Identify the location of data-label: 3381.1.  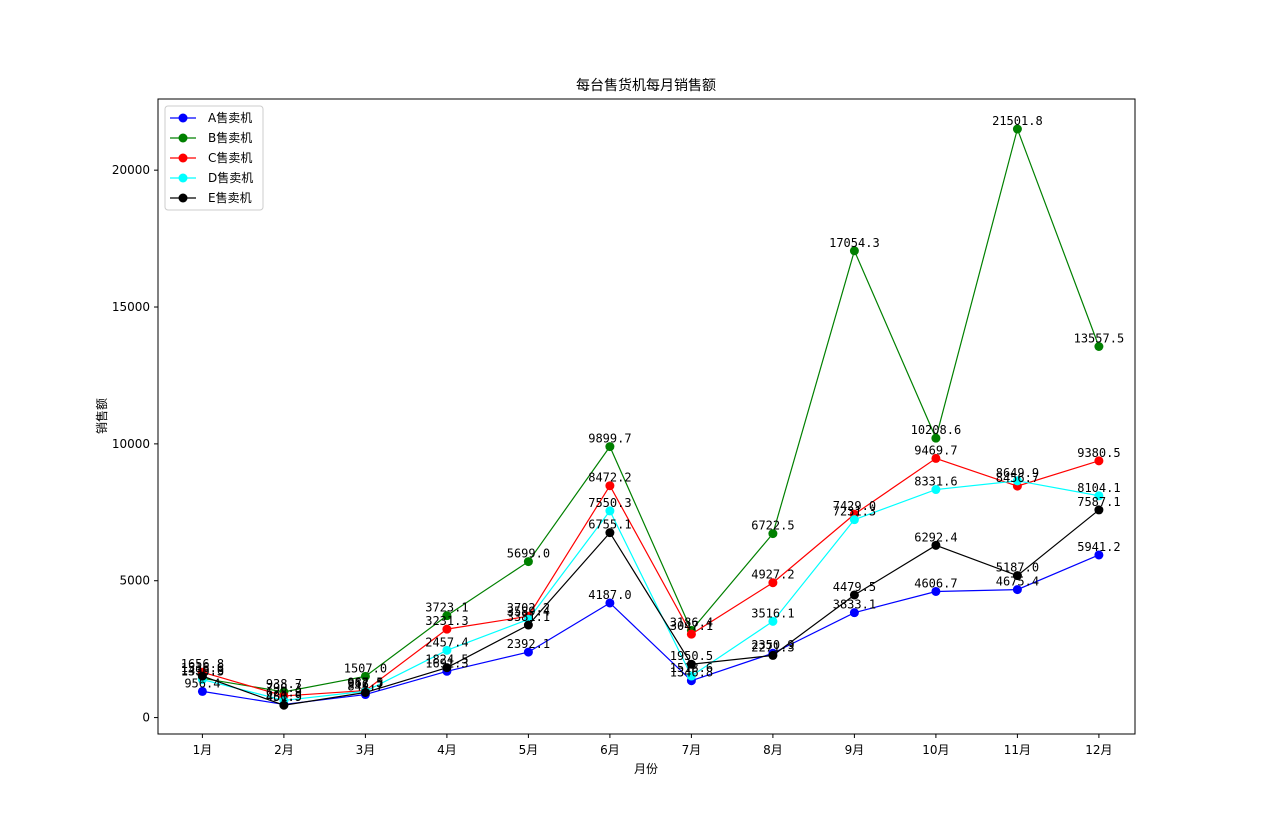
(528, 617).